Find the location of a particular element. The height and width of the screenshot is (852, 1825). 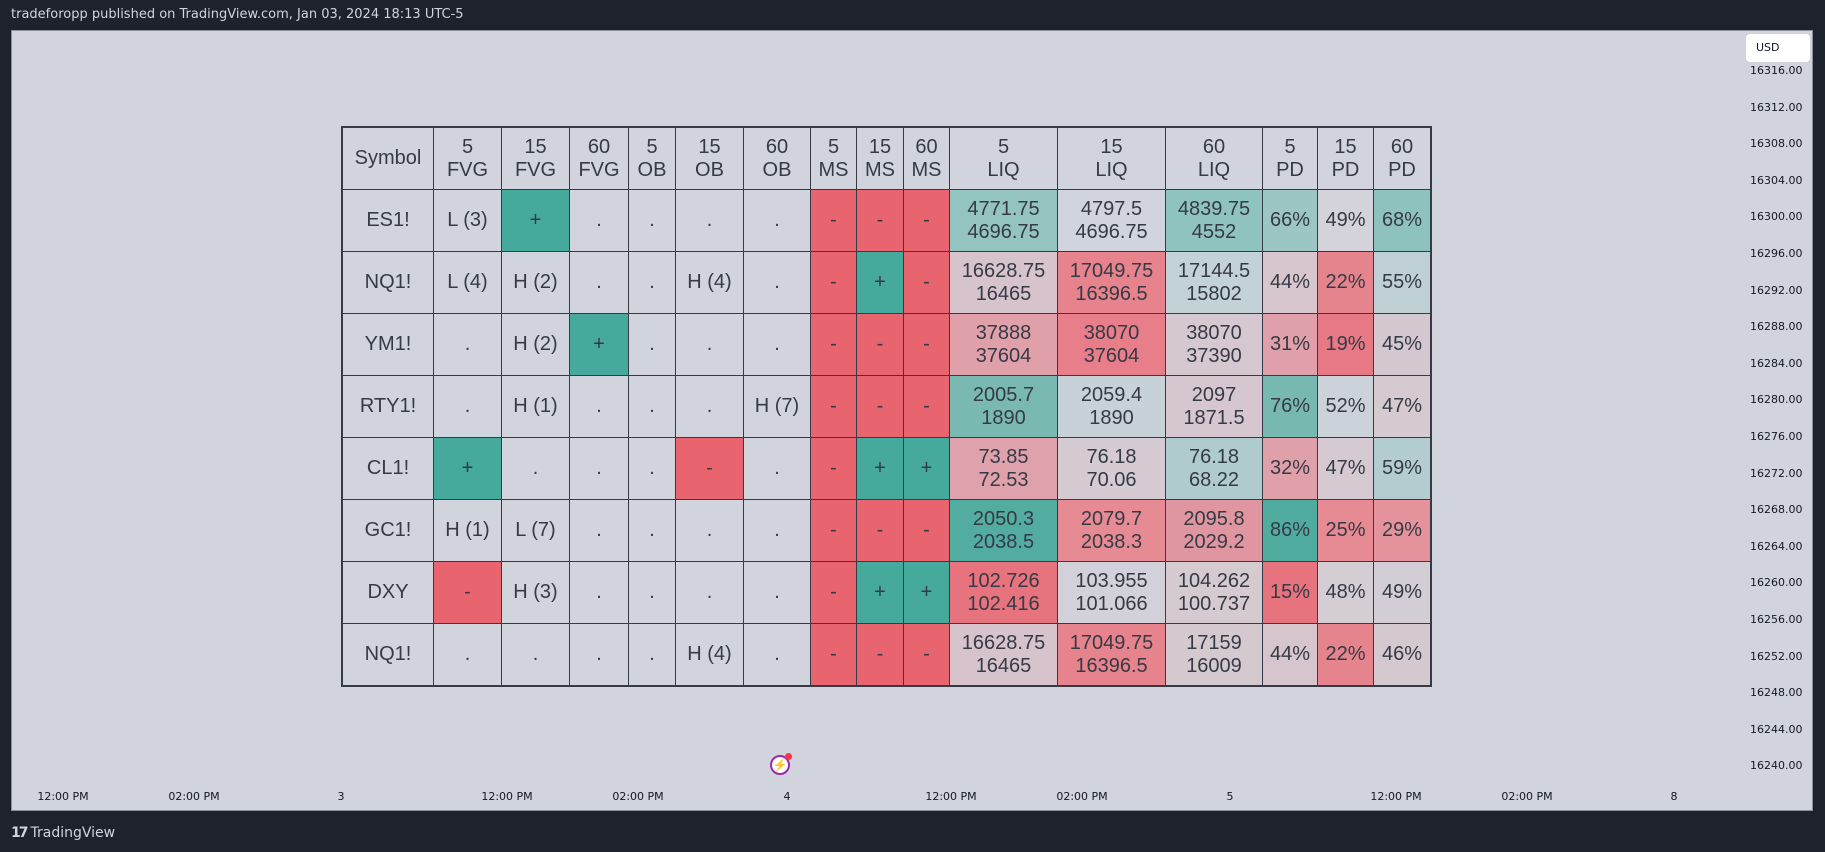

brand-name: TradingView is located at coordinates (73, 833).